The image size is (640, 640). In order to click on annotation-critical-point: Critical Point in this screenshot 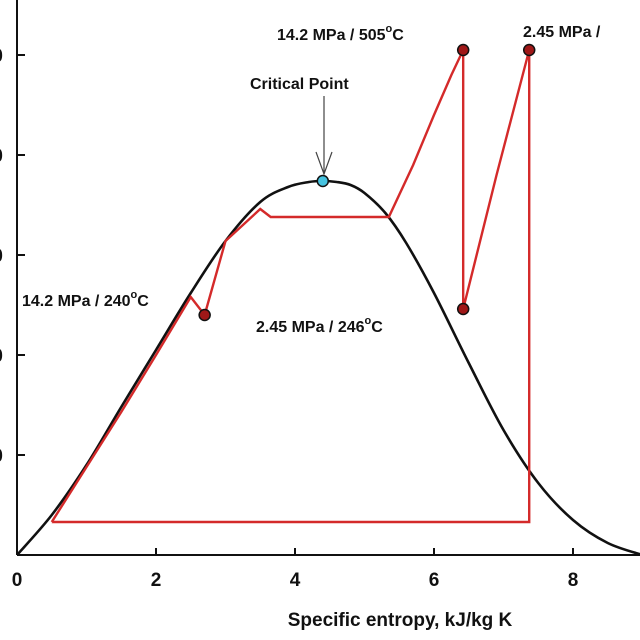, I will do `click(299, 84)`.